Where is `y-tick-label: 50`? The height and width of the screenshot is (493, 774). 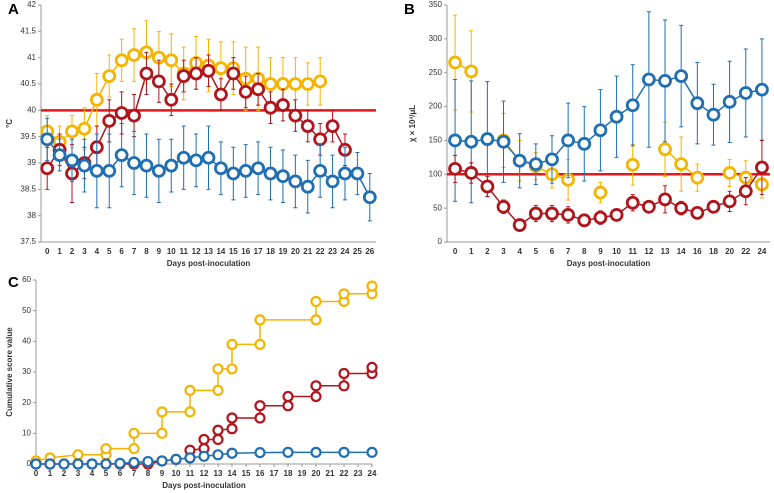
y-tick-label: 50 is located at coordinates (437, 207).